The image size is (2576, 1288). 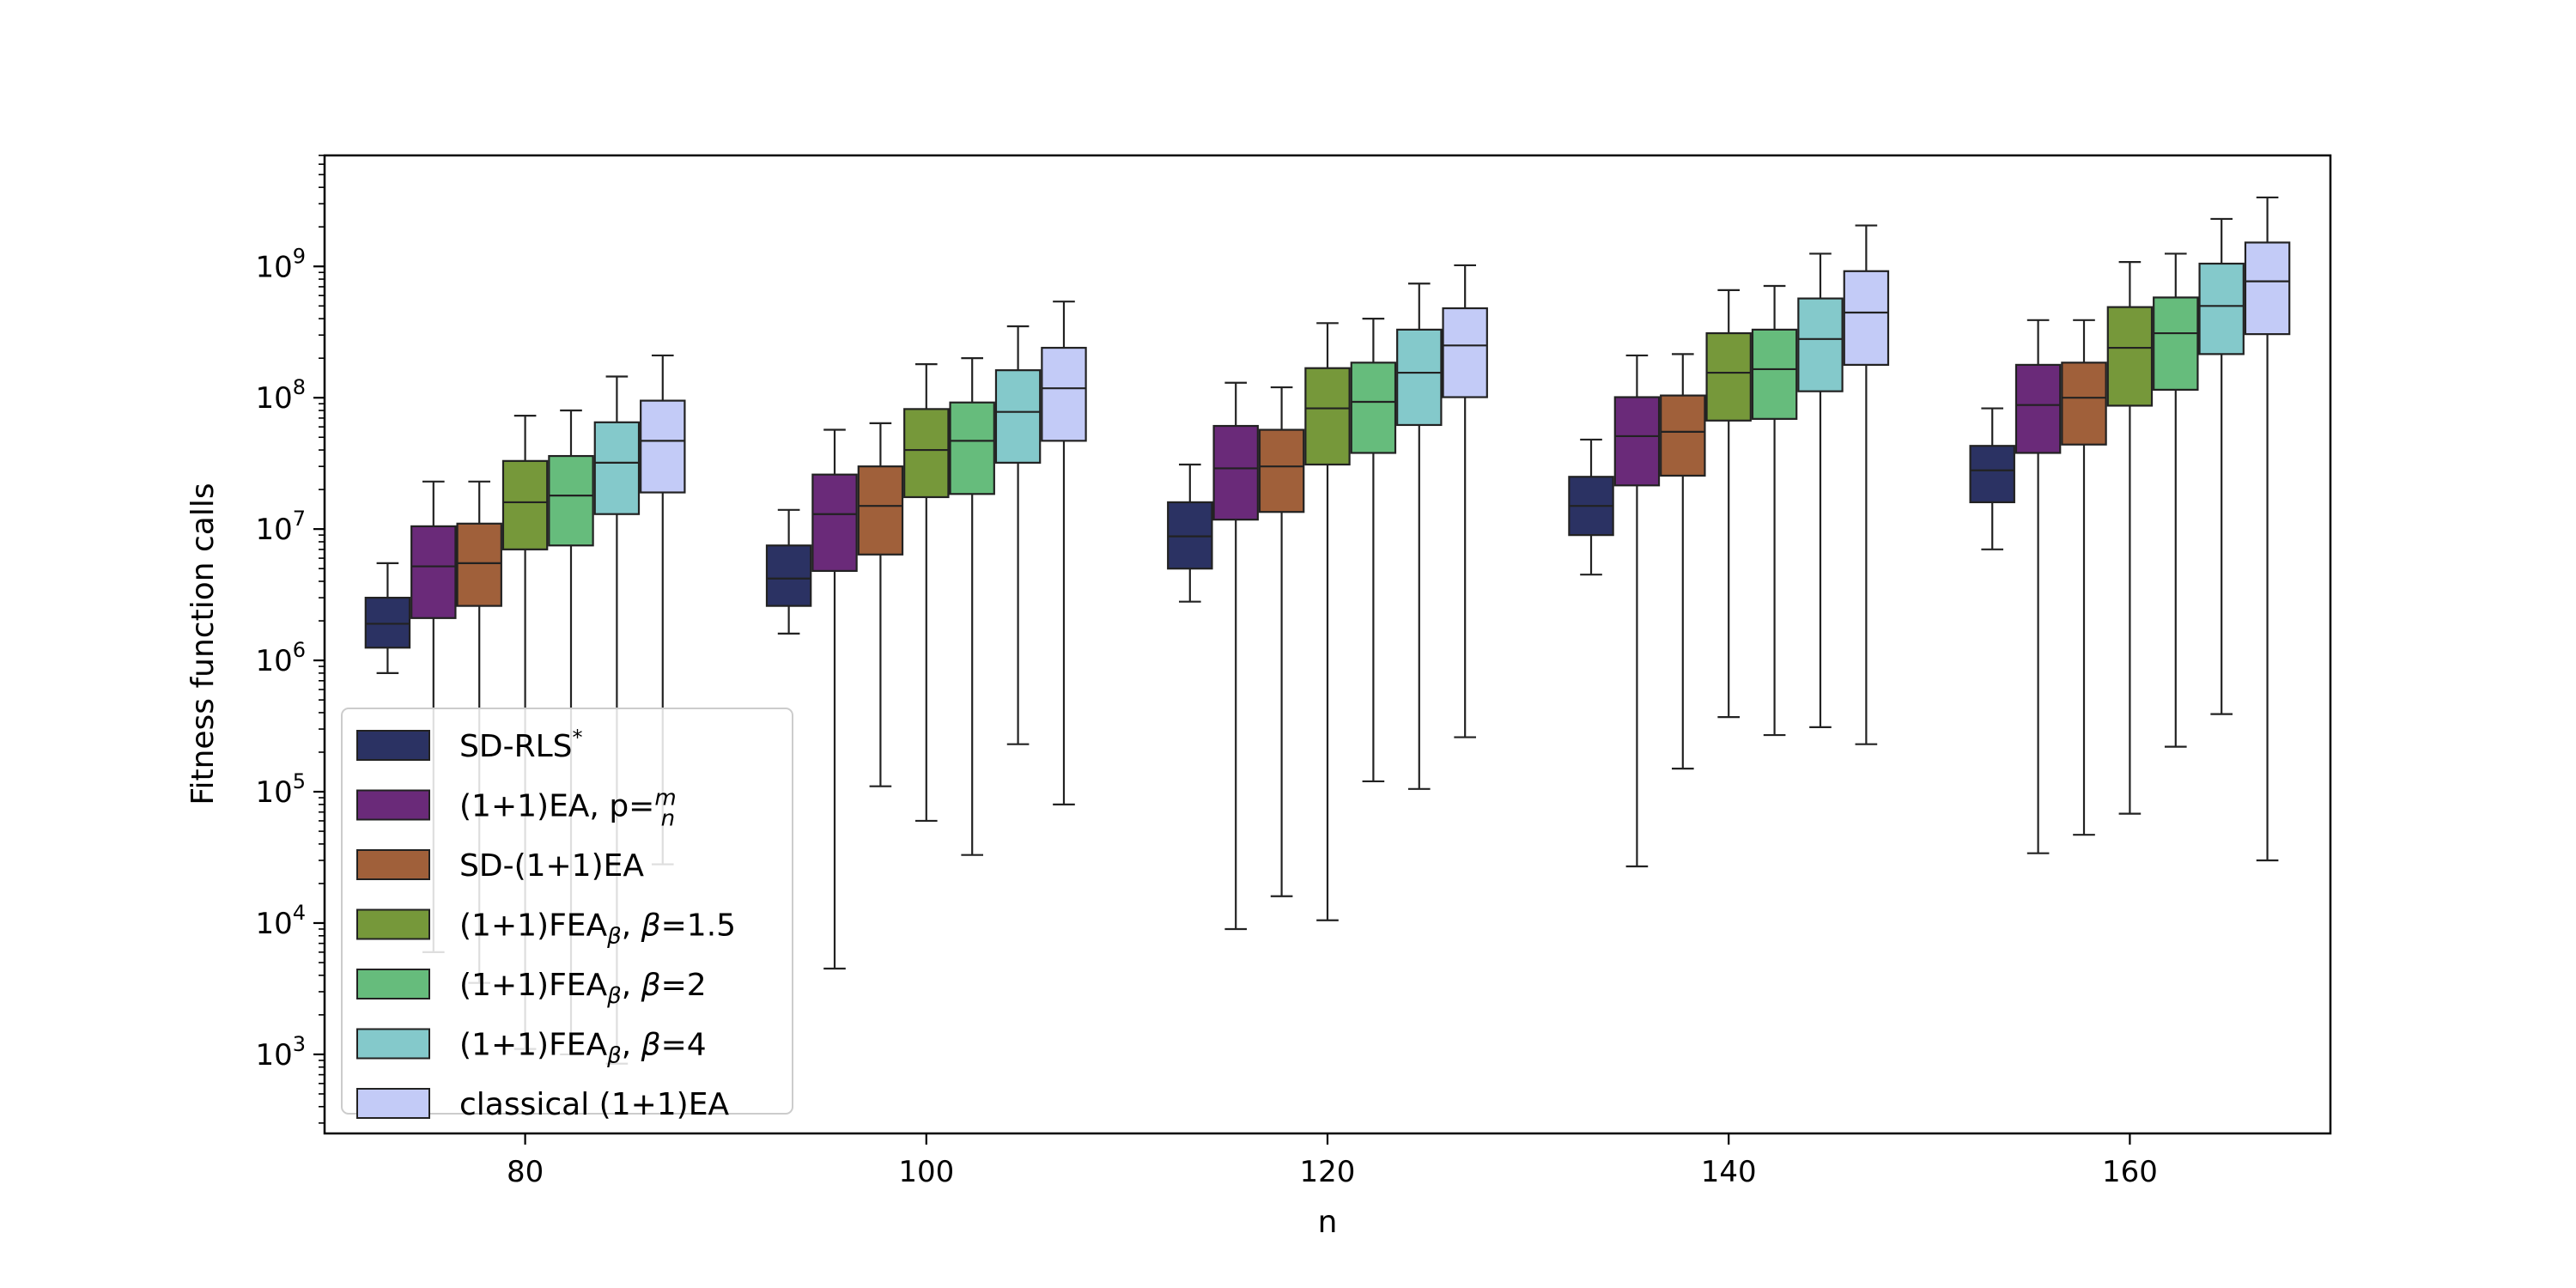 I want to click on x-tick-label: 140, so click(x=1729, y=1172).